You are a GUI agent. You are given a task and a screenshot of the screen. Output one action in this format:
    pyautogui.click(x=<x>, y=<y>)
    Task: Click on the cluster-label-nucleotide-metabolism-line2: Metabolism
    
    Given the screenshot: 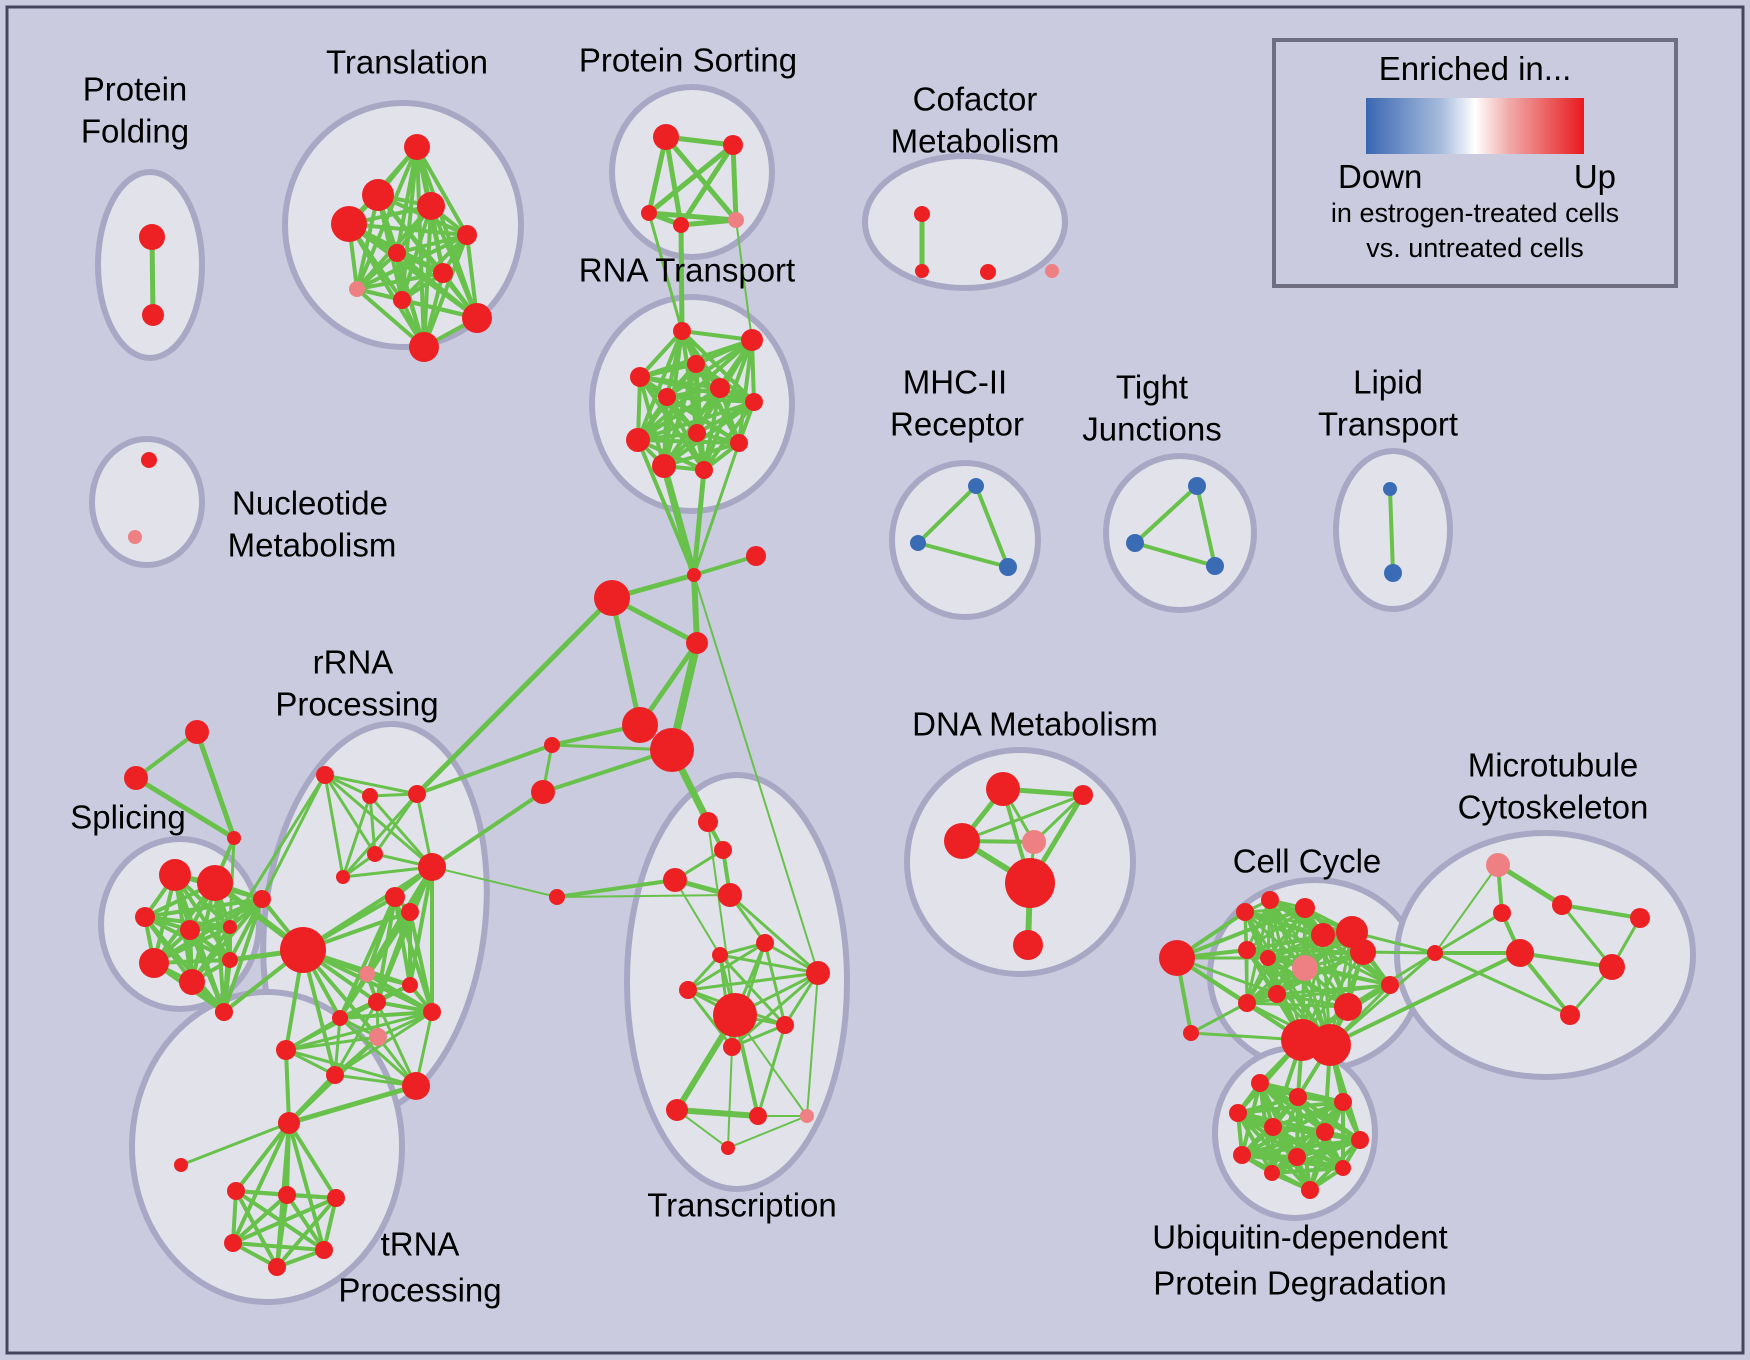 What is the action you would take?
    pyautogui.click(x=312, y=545)
    